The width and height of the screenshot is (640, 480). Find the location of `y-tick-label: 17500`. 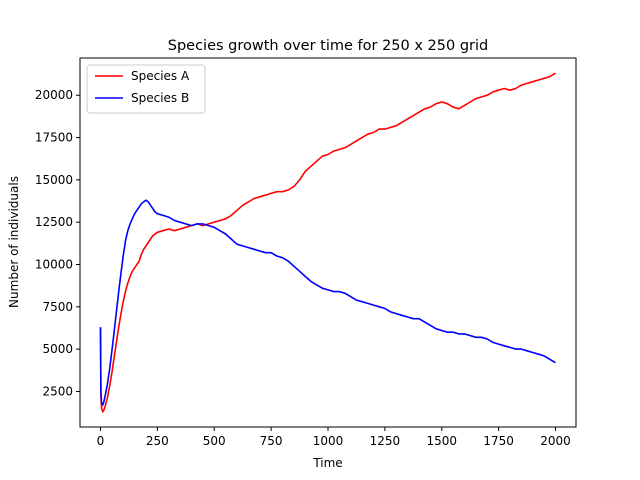

y-tick-label: 17500 is located at coordinates (54, 138).